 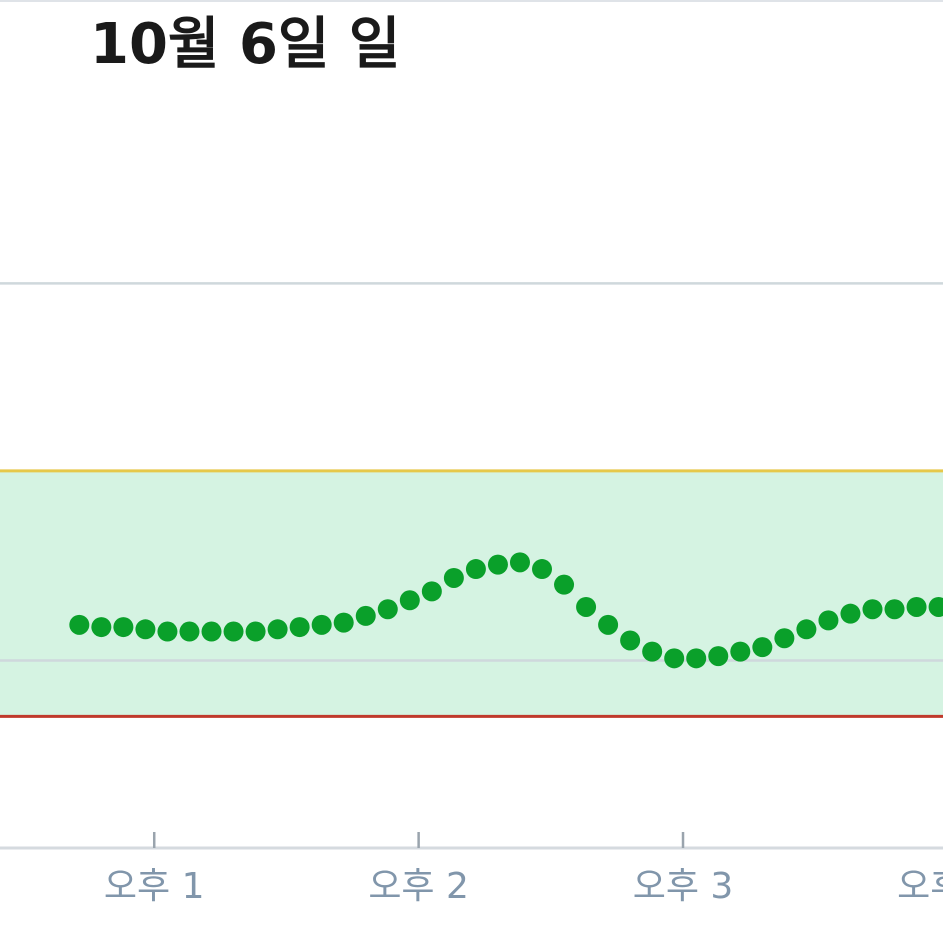 What do you see at coordinates (920, 886) in the screenshot?
I see `x-tick-label: 오후 4` at bounding box center [920, 886].